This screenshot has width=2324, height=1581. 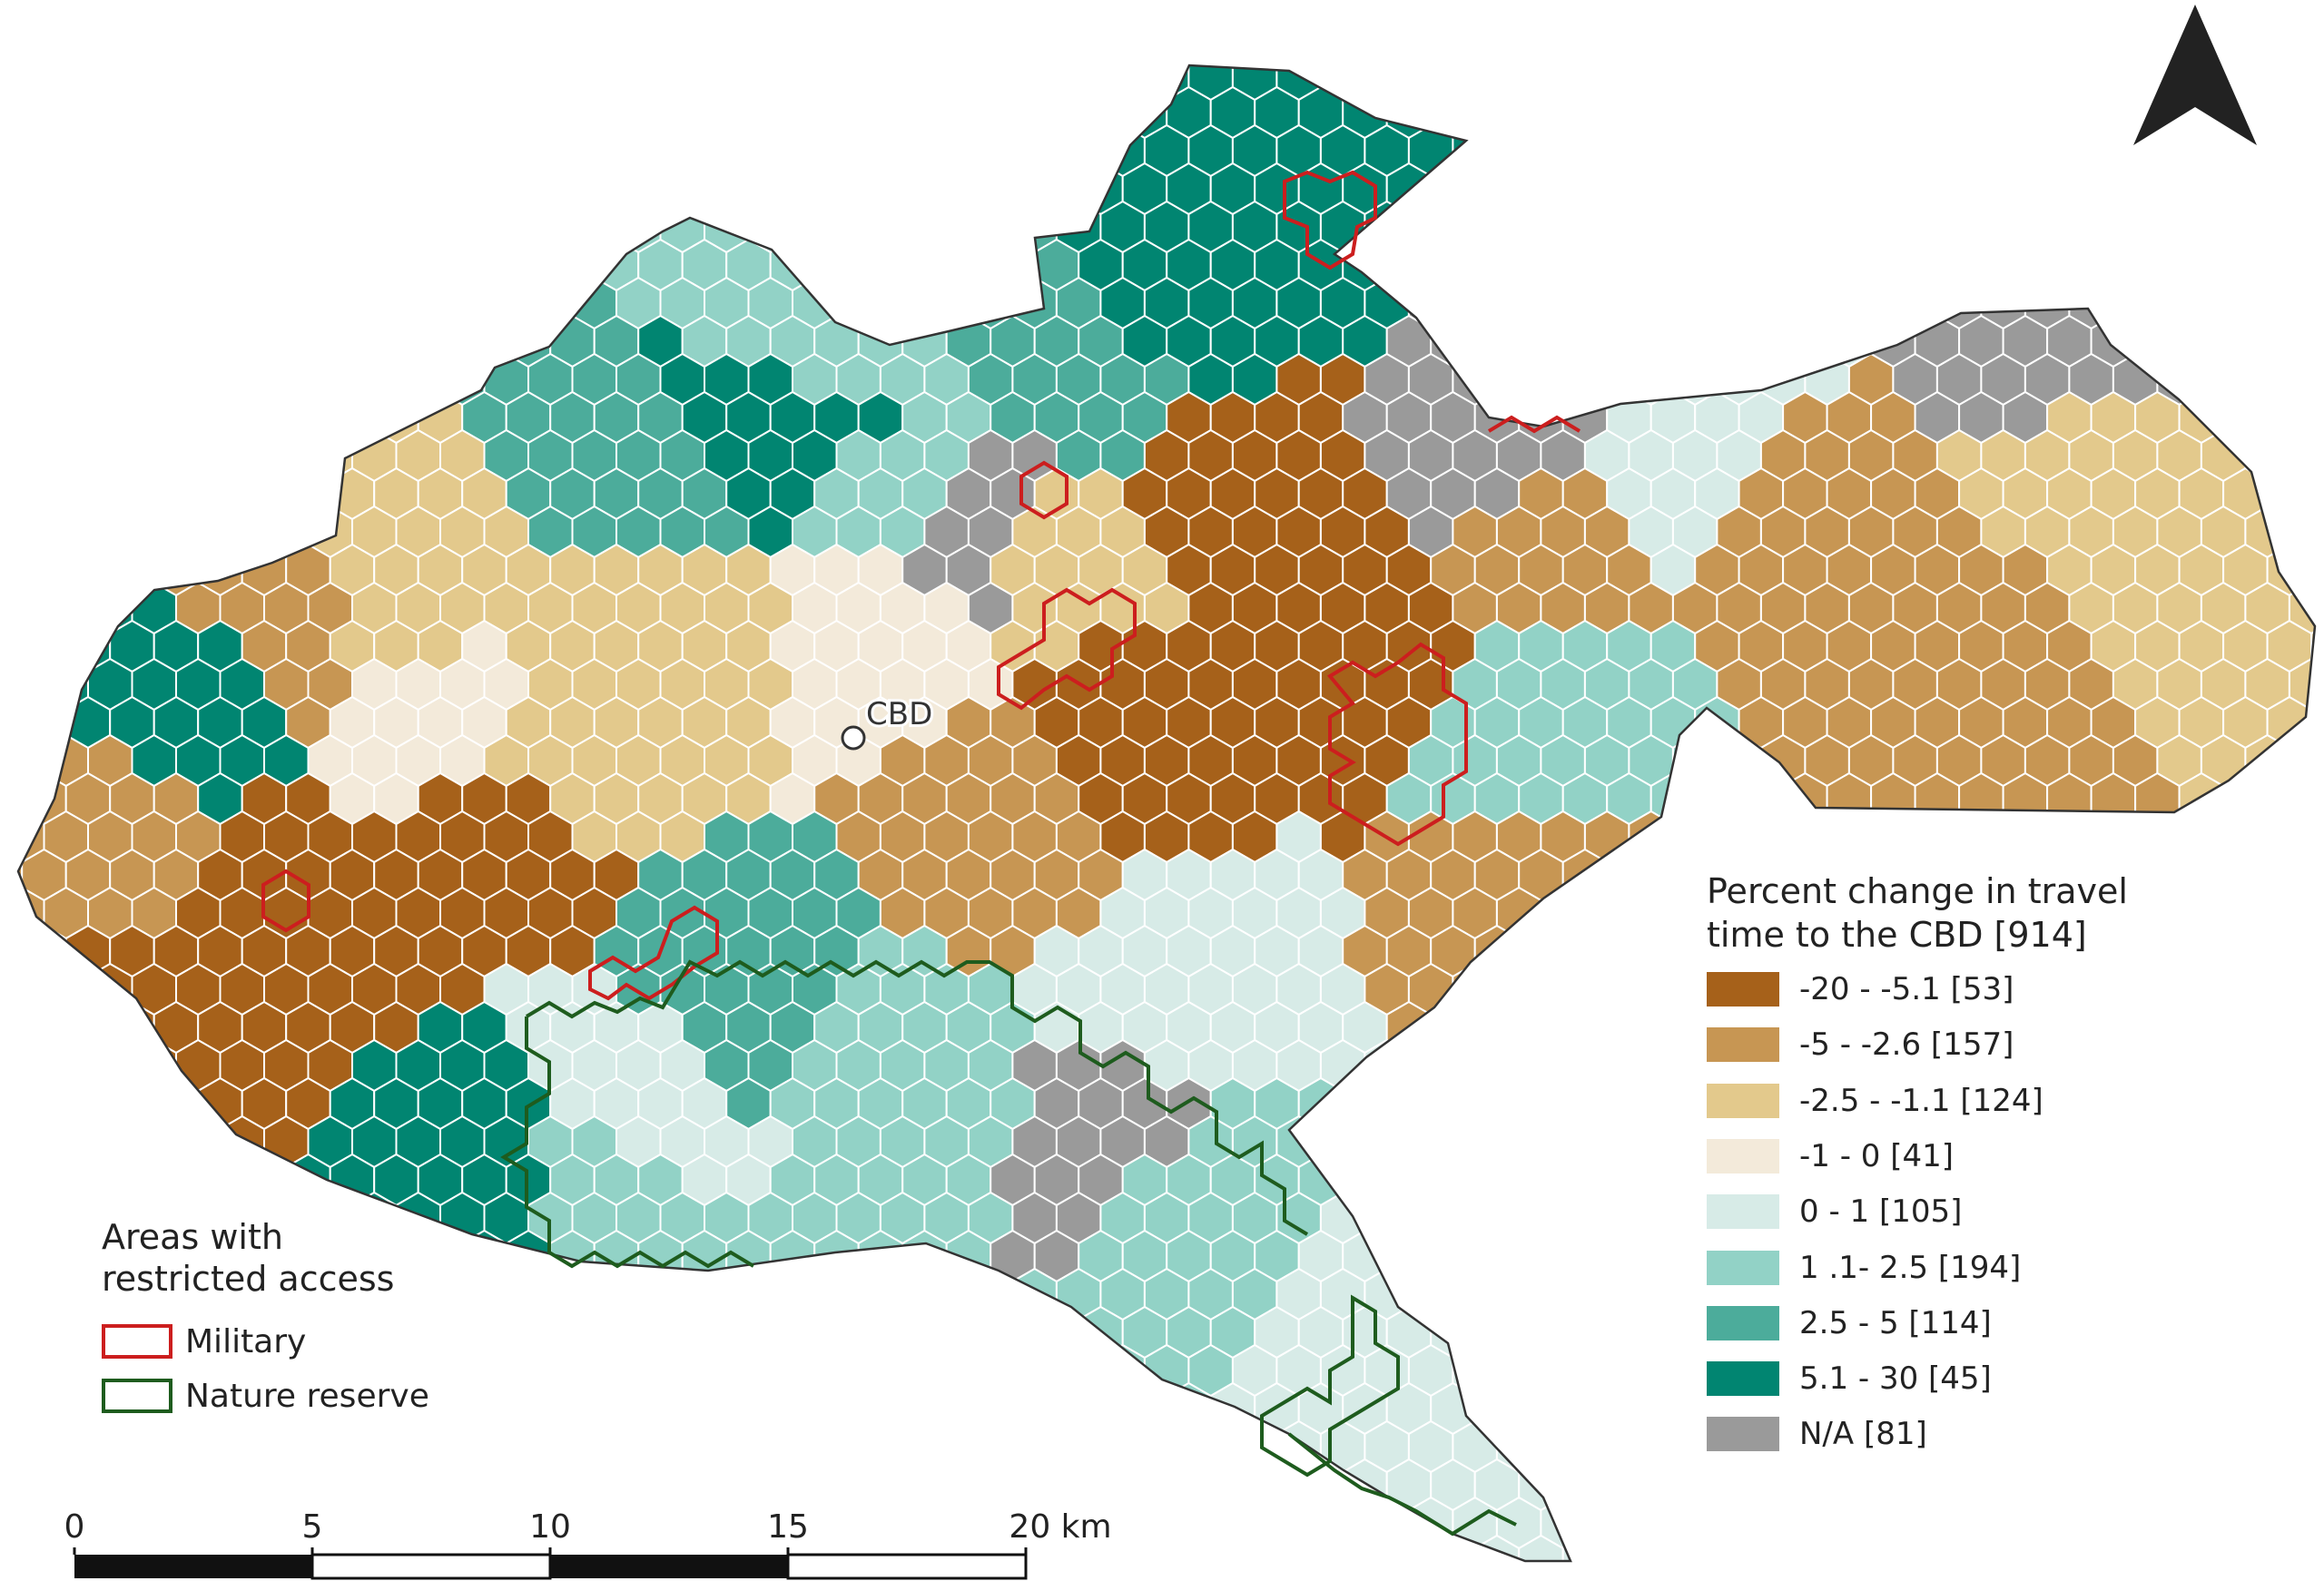 What do you see at coordinates (1860, 989) in the screenshot?
I see `legend-item: -20 - -5.1 [53]` at bounding box center [1860, 989].